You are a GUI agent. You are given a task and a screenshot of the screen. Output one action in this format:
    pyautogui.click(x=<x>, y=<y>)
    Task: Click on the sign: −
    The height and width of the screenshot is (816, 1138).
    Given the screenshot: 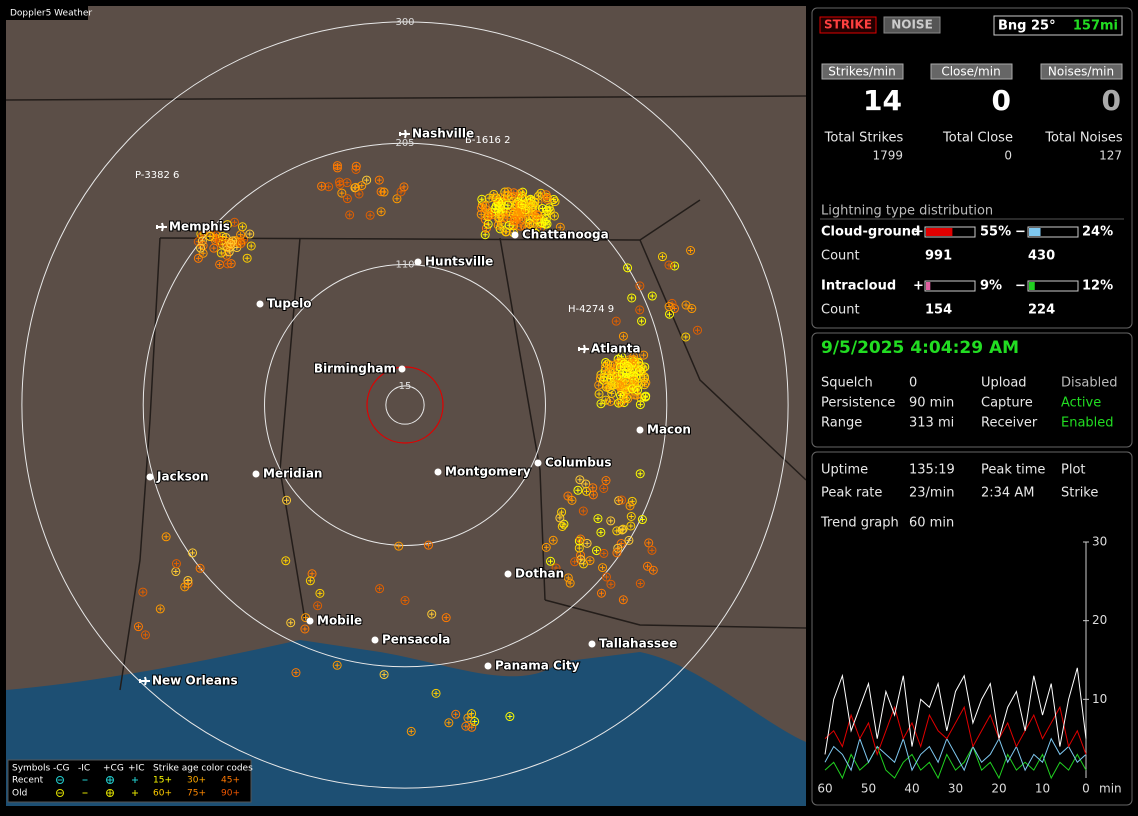 What is the action you would take?
    pyautogui.click(x=1020, y=286)
    